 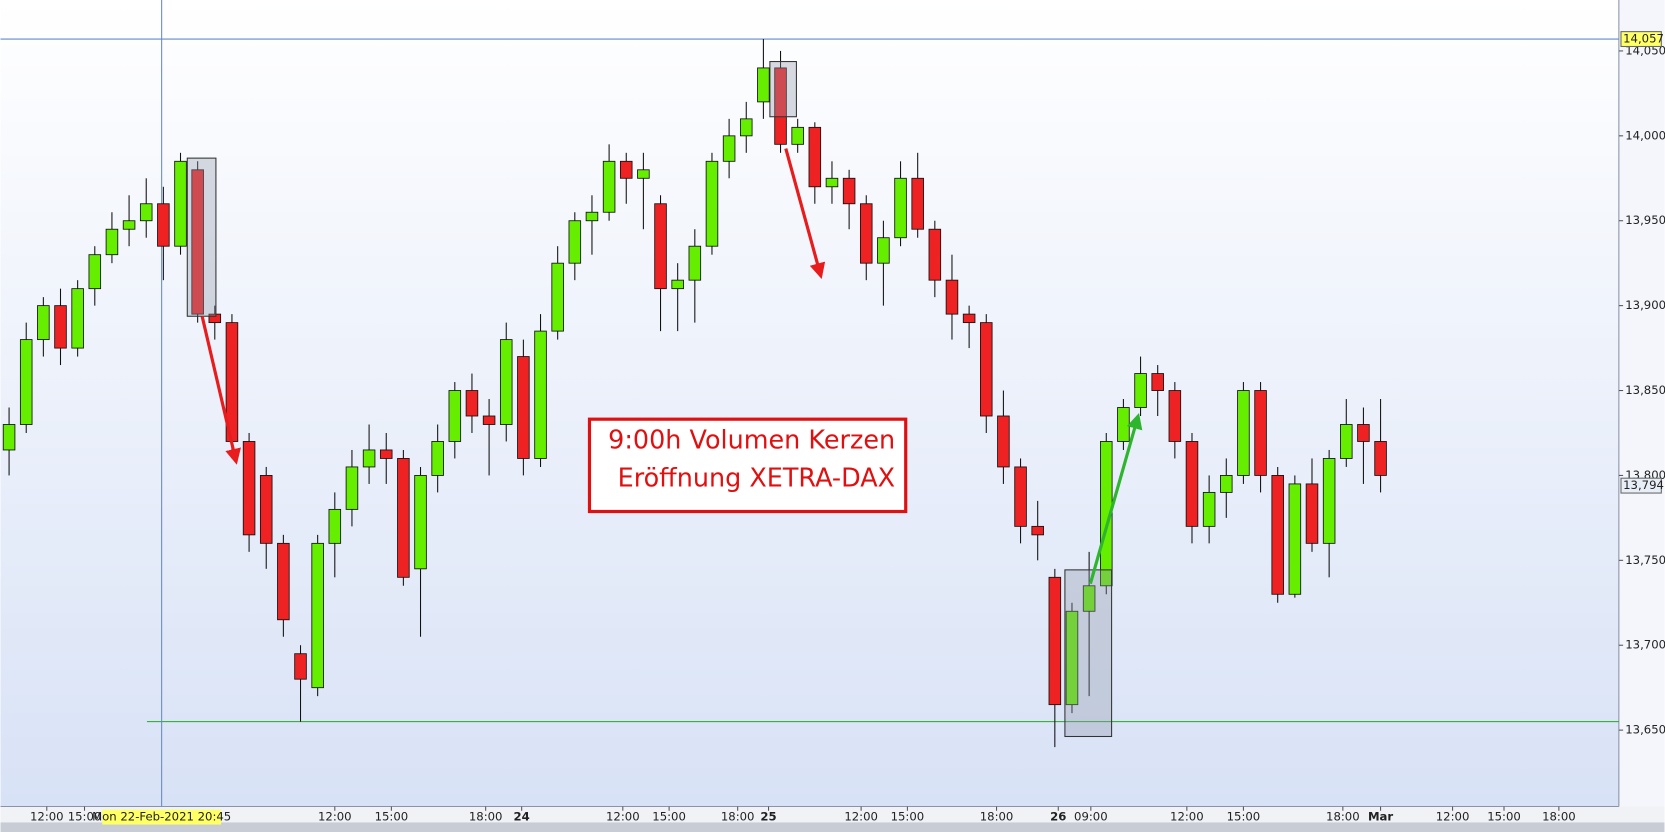 I want to click on time-axis, so click(x=832, y=814).